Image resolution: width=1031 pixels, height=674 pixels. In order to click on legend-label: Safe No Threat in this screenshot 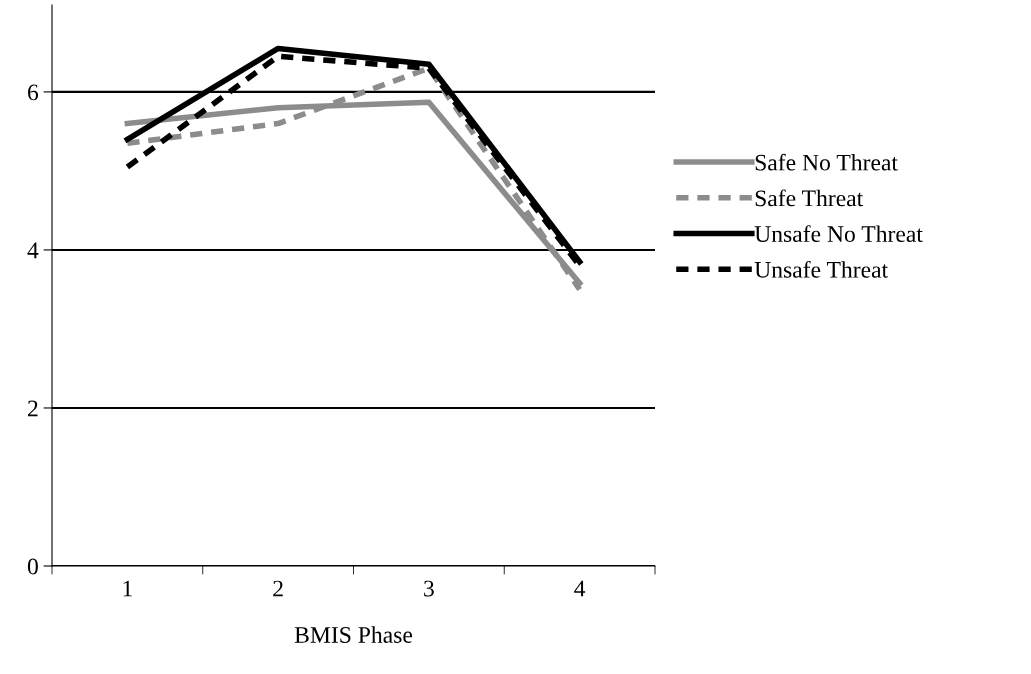, I will do `click(826, 162)`.